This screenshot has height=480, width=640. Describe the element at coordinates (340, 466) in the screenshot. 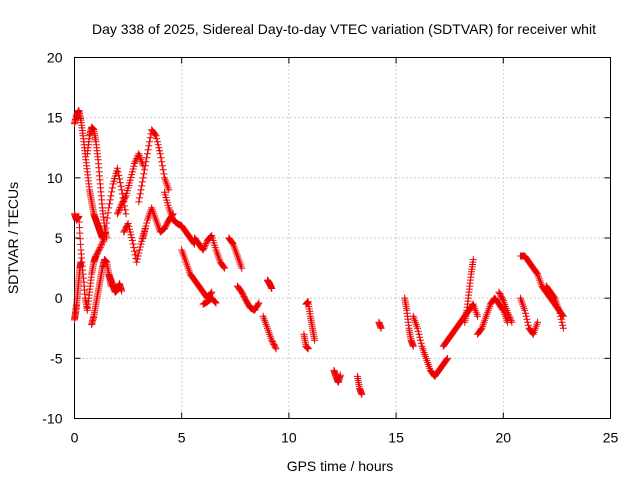

I see `x-axis-label: GPS time / hours` at that location.